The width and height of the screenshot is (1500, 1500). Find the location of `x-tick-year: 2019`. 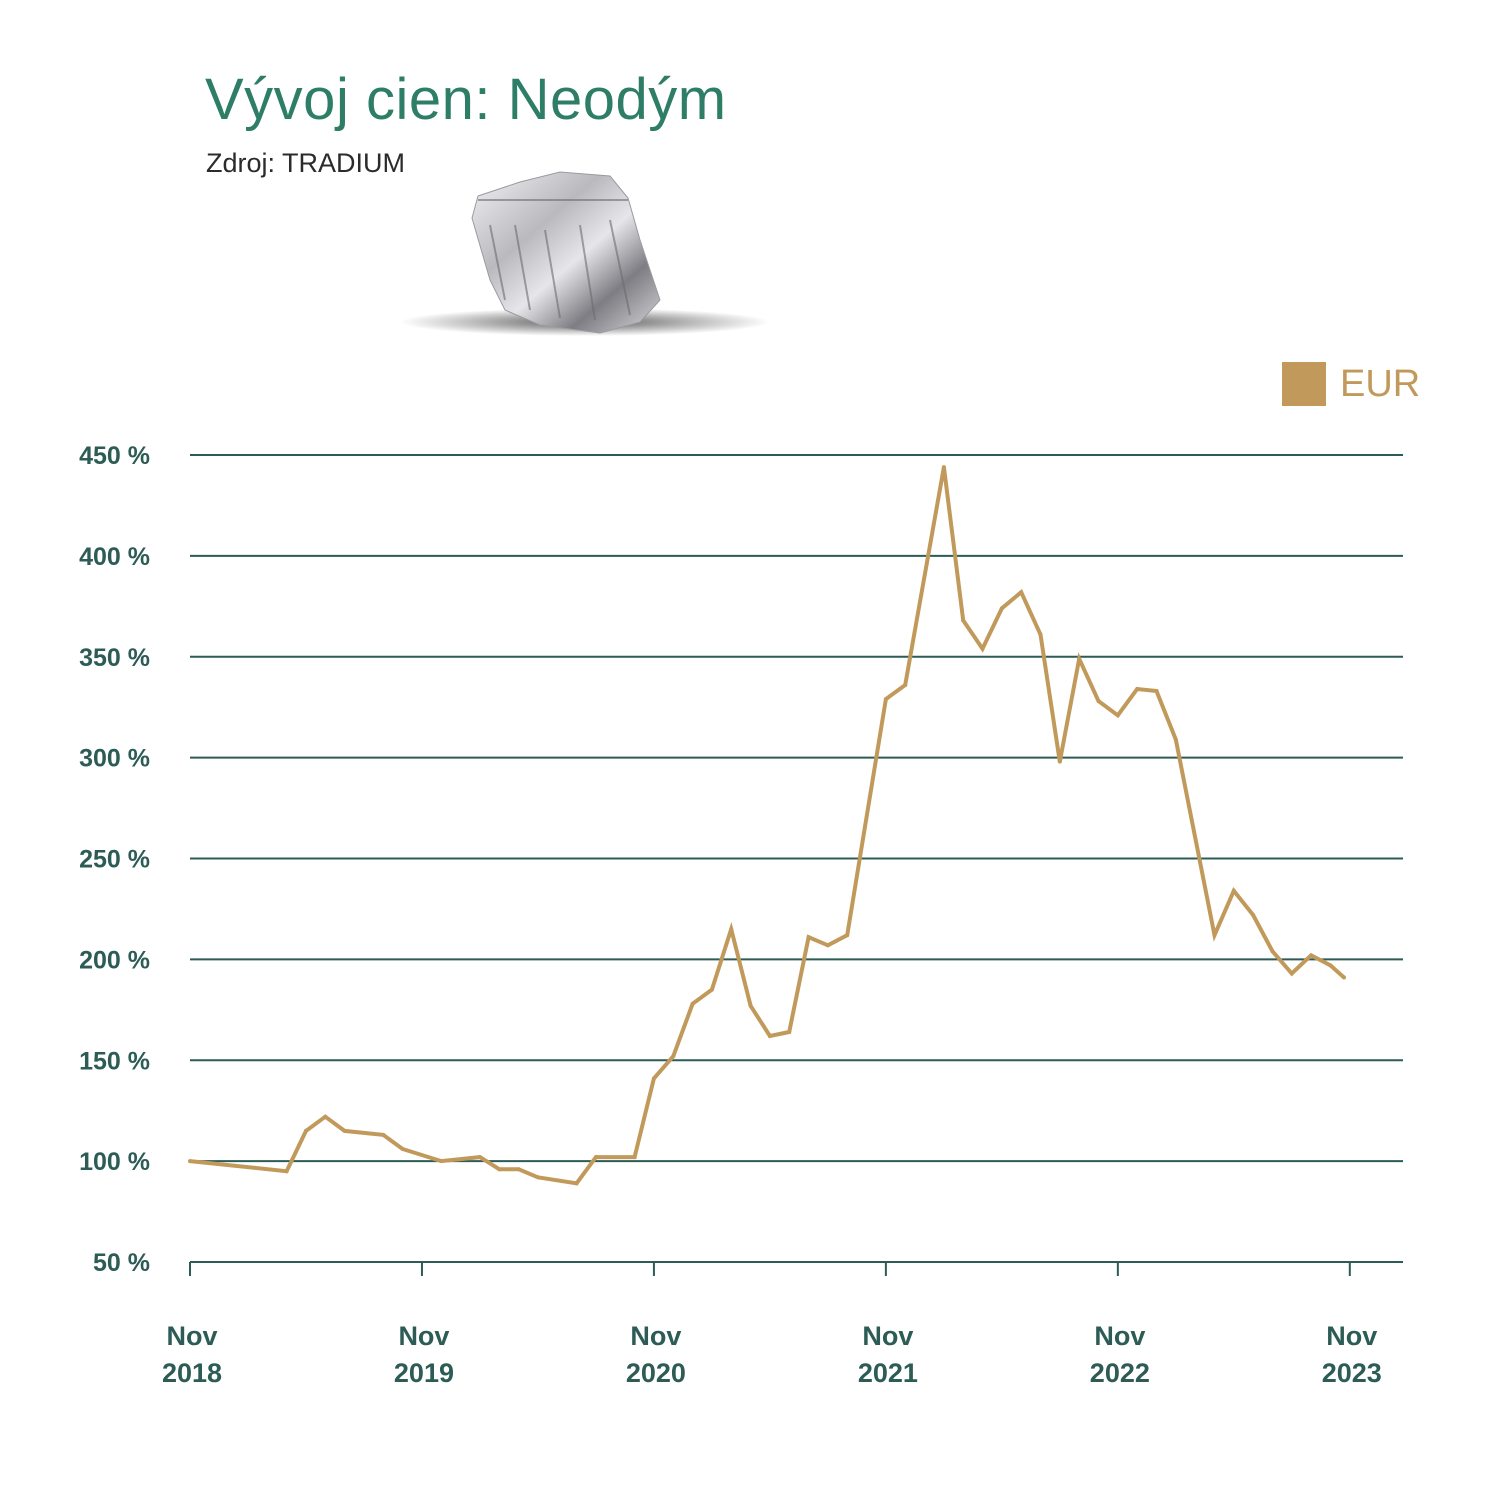

x-tick-year: 2019 is located at coordinates (424, 1373).